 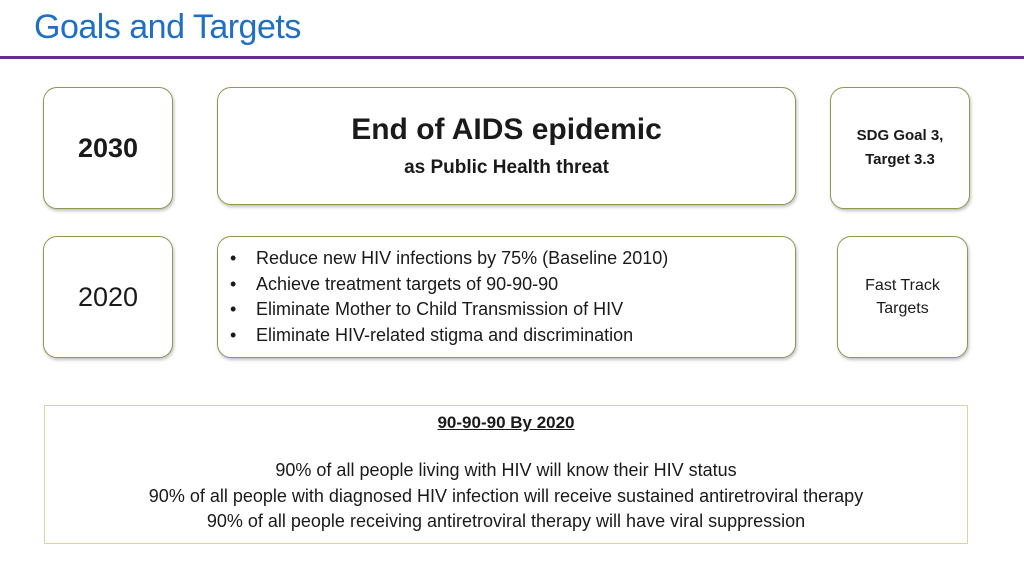 I want to click on title-divider, so click(x=512, y=57).